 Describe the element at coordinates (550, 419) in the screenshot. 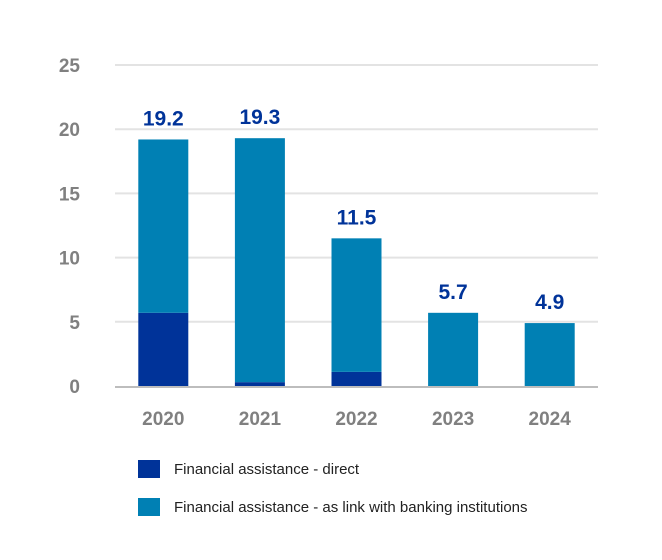

I see `x-tick-label: 2024` at that location.